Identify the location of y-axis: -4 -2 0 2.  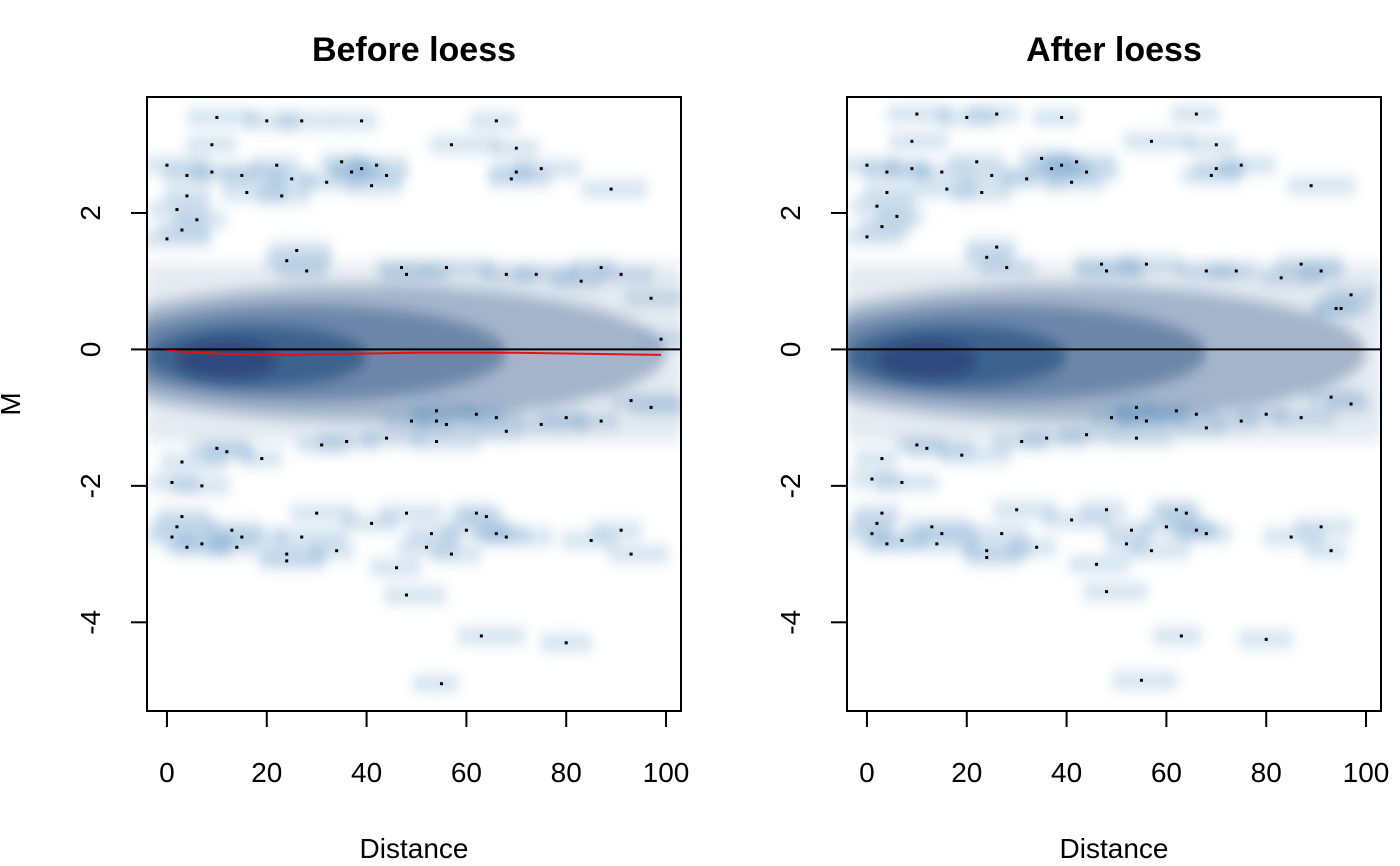
(111, 420).